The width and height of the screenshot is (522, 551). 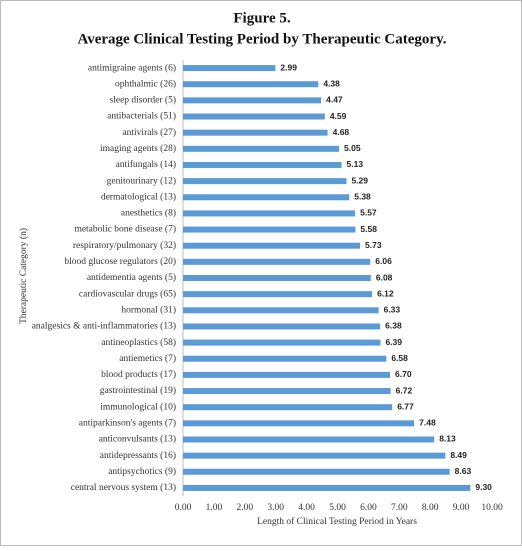 What do you see at coordinates (138, 342) in the screenshot?
I see `y-tick-label: antineoplastics (58)` at bounding box center [138, 342].